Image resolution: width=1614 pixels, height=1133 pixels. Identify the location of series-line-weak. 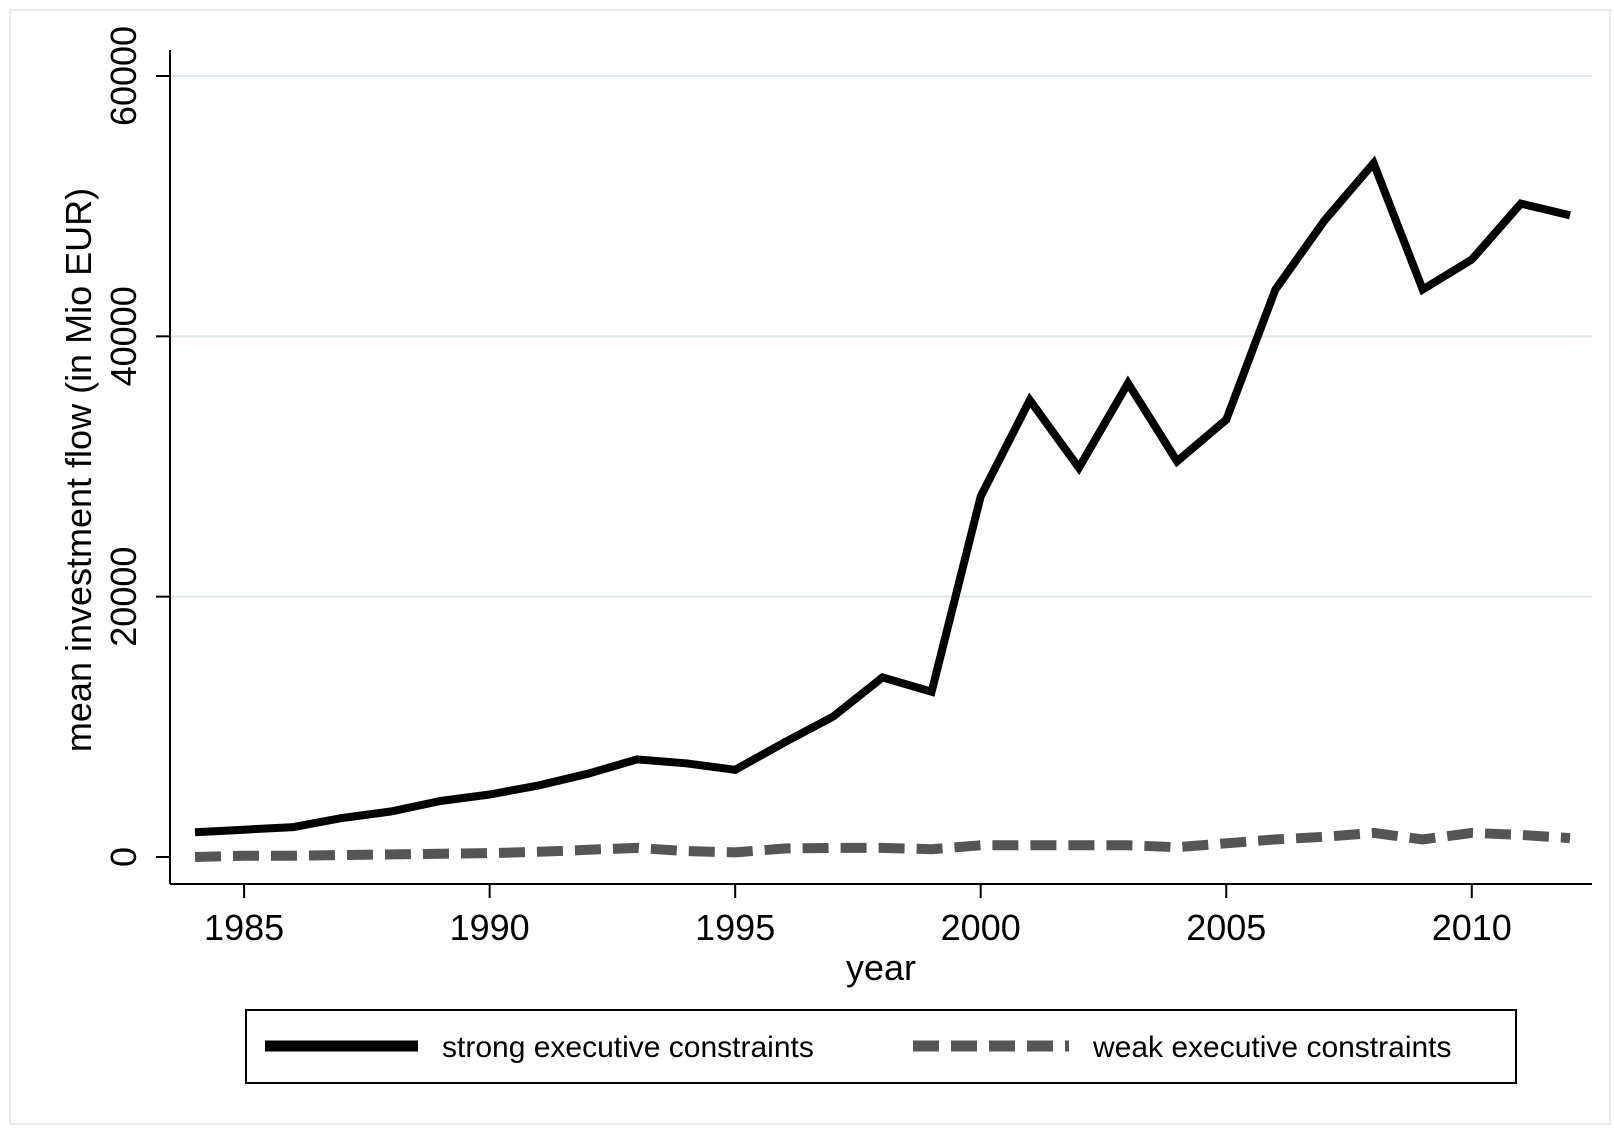
(882, 844).